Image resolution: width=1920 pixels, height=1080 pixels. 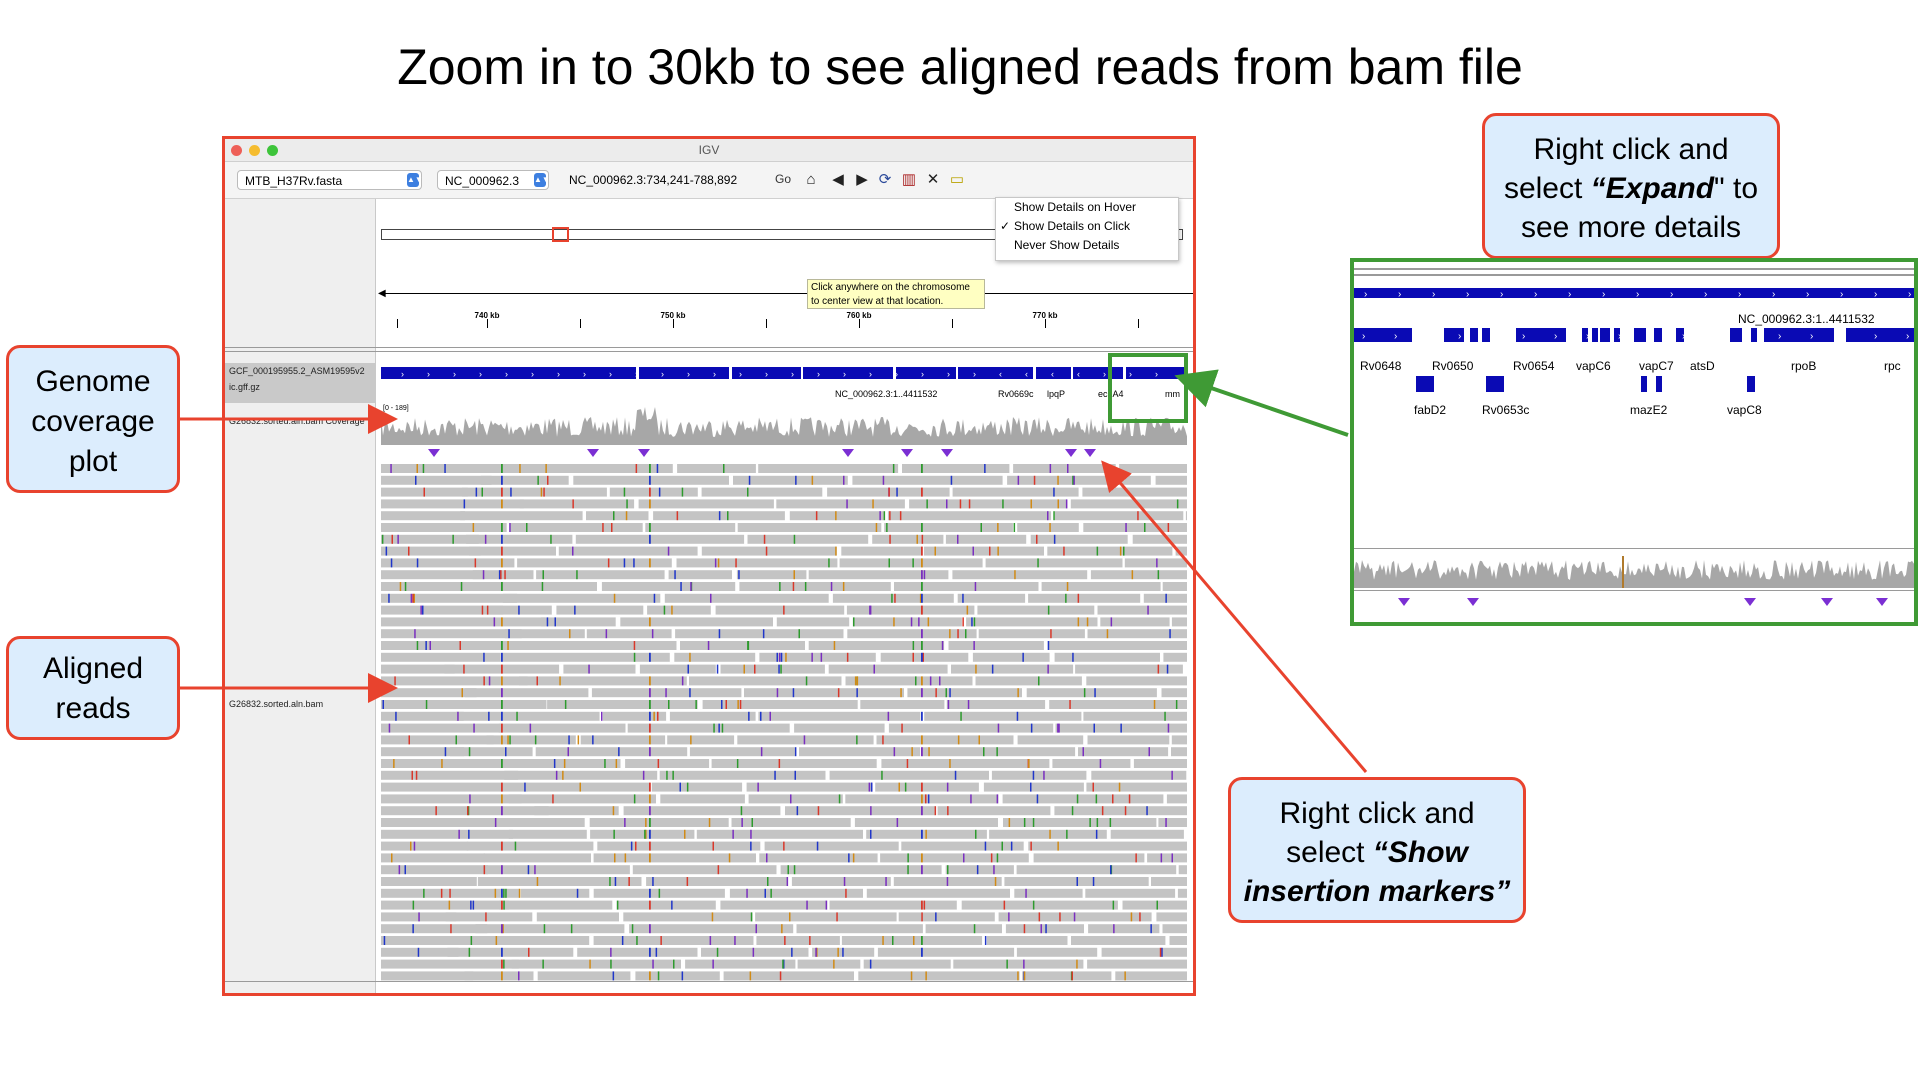 I want to click on insertion-arrow, so click(x=1234, y=616).